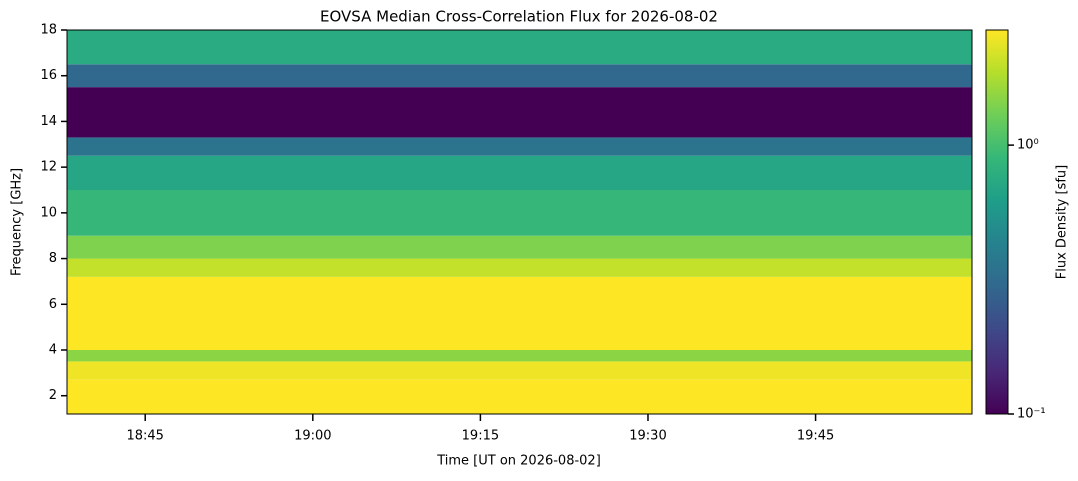 The width and height of the screenshot is (1078, 481). I want to click on y-tick-label: 10, so click(48, 212).